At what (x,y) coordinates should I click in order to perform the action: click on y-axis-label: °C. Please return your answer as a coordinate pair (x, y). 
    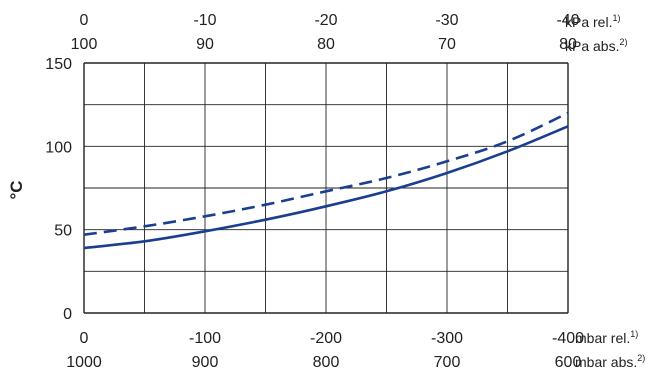
    Looking at the image, I should click on (16, 189).